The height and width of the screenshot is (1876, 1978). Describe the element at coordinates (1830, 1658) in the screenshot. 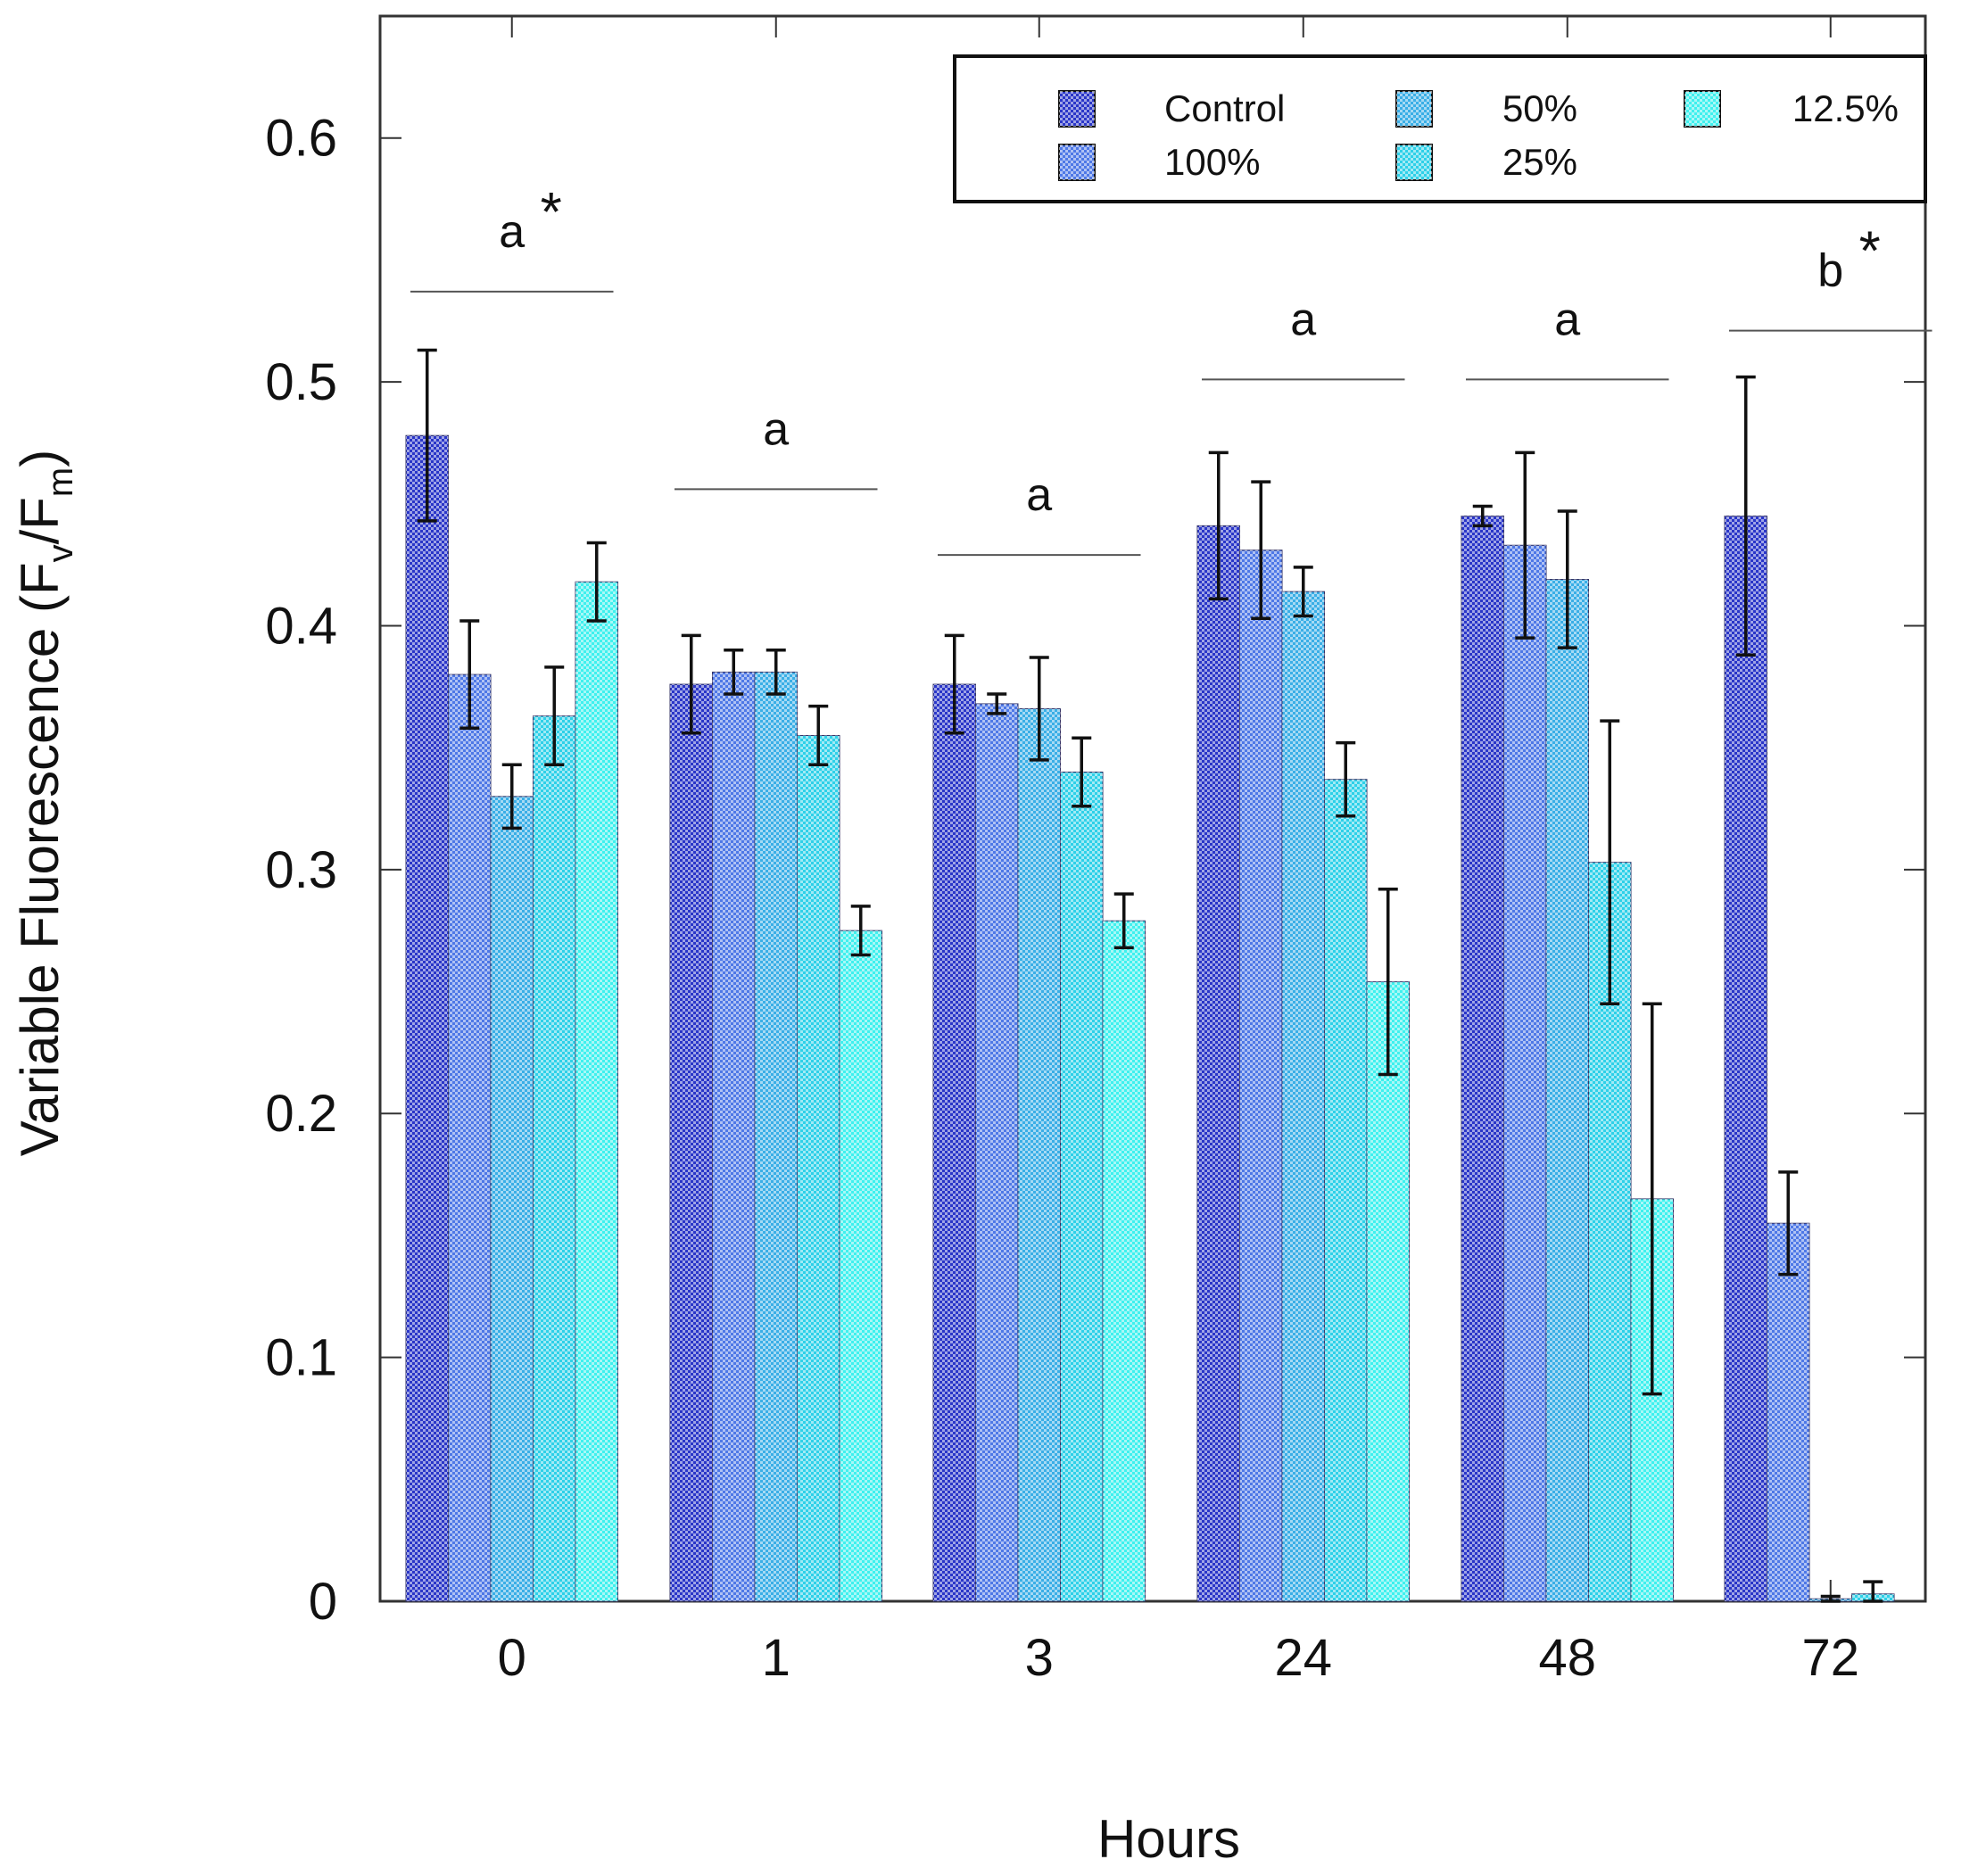

I see `x-tick-label: 72` at that location.